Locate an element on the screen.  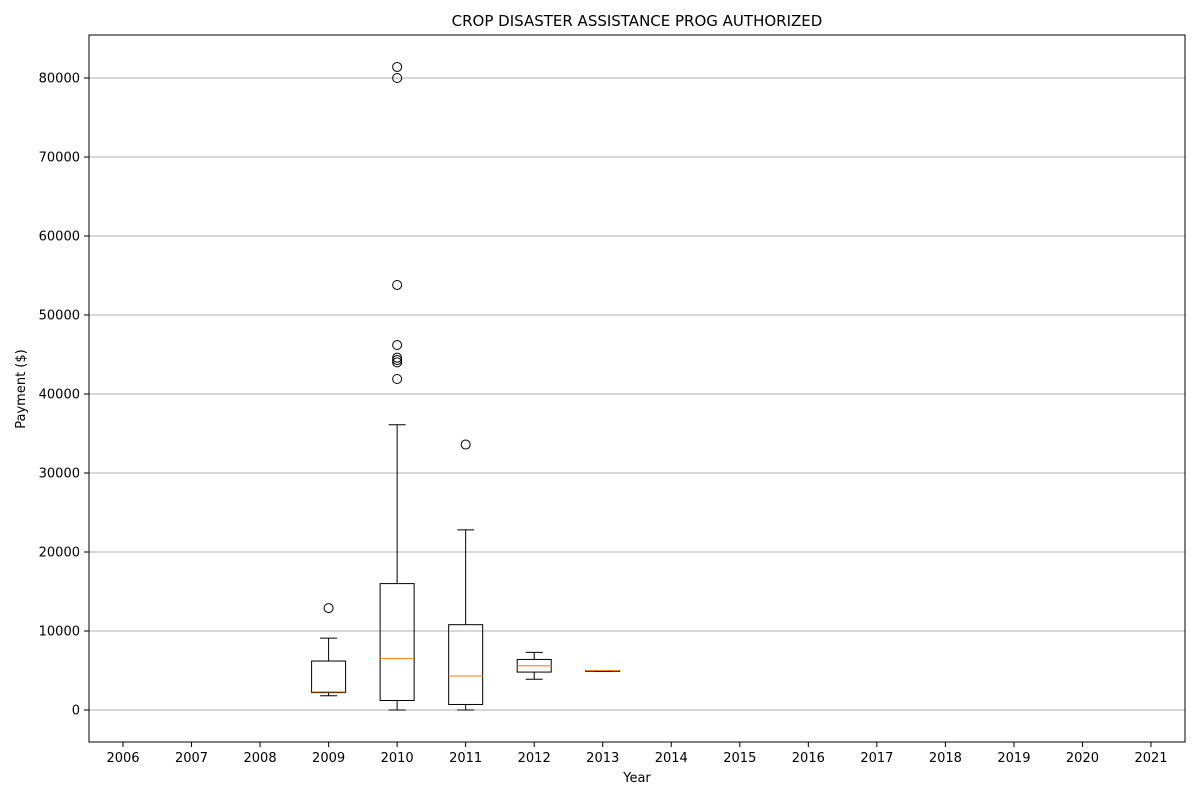
y-axis-label: Payment ($) is located at coordinates (21, 388).